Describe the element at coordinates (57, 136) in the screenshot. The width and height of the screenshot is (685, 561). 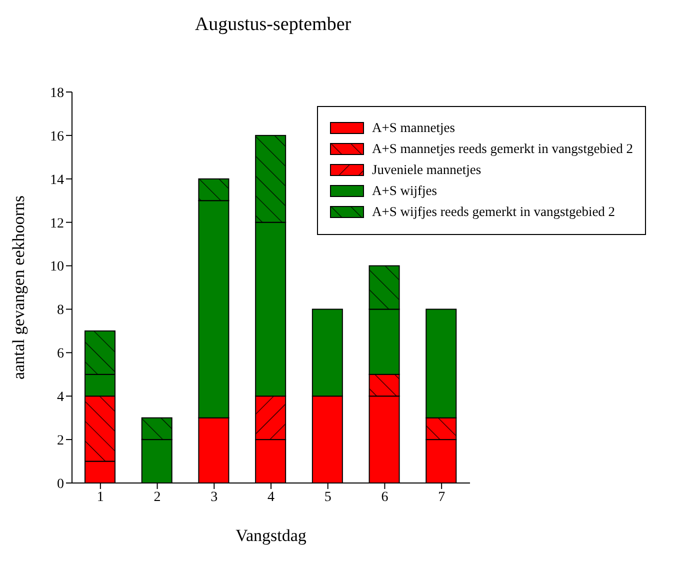
I see `y-tick-label: 16` at that location.